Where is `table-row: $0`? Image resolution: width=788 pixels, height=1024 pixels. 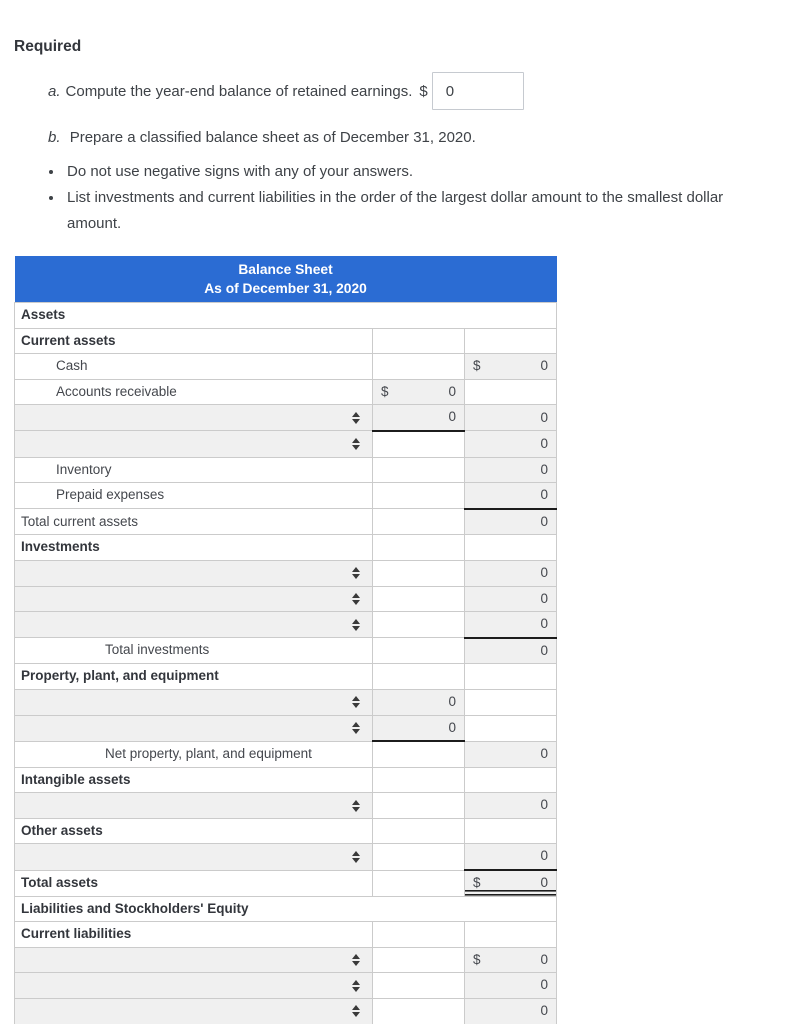 table-row: $0 is located at coordinates (286, 960).